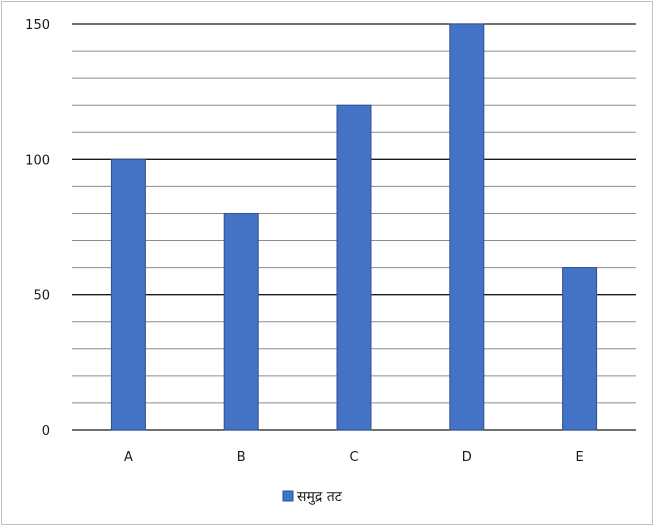 The width and height of the screenshot is (656, 528). What do you see at coordinates (579, 457) in the screenshot?
I see `x-tick-label: E` at bounding box center [579, 457].